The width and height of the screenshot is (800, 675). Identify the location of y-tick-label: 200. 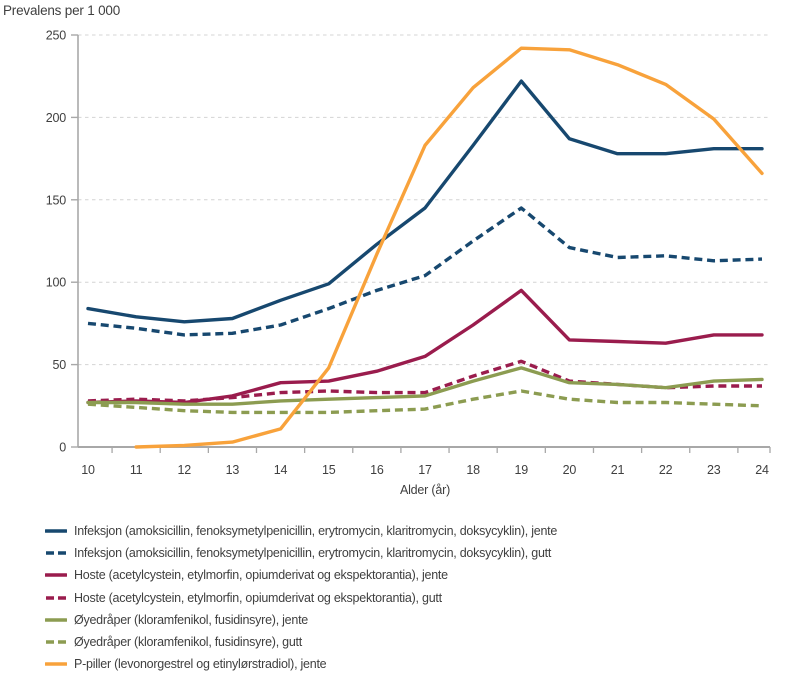
(56, 118).